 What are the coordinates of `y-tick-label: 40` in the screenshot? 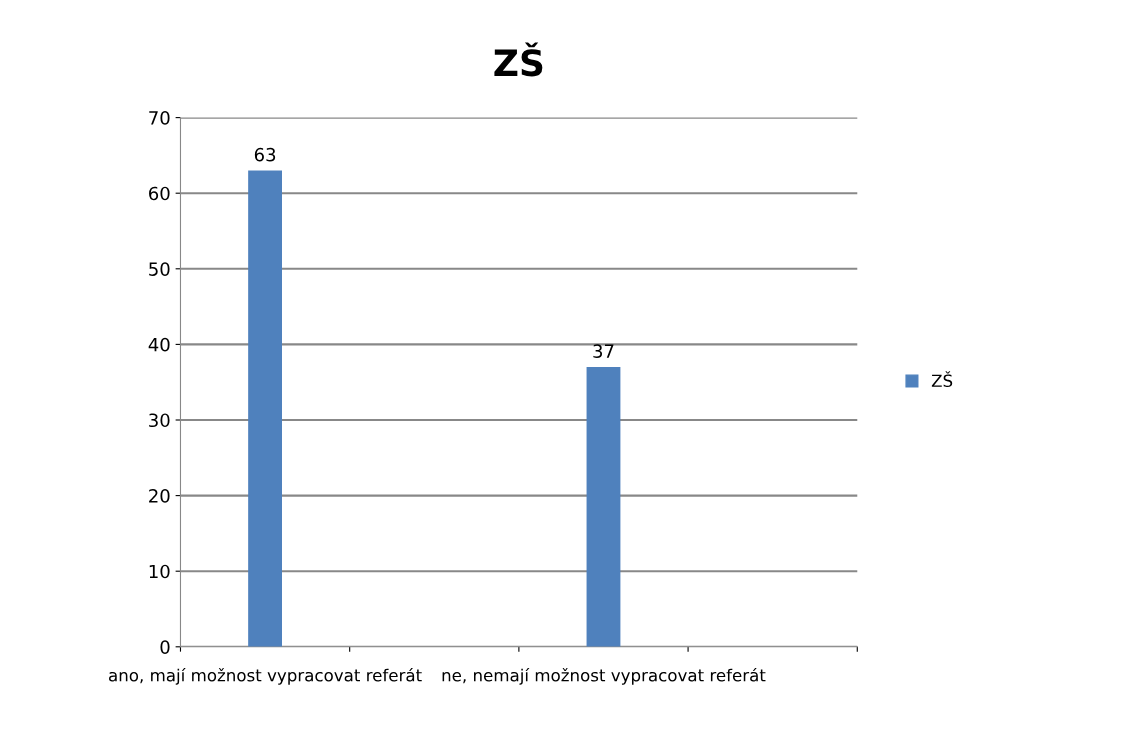 It's located at (159, 344).